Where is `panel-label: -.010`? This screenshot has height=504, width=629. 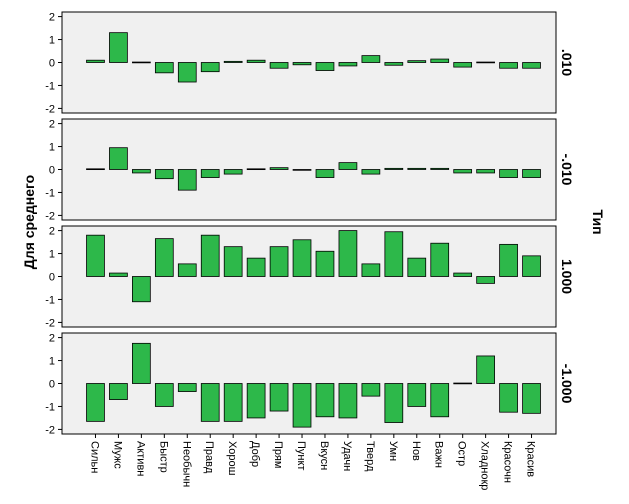
panel-label: -.010 is located at coordinates (567, 170).